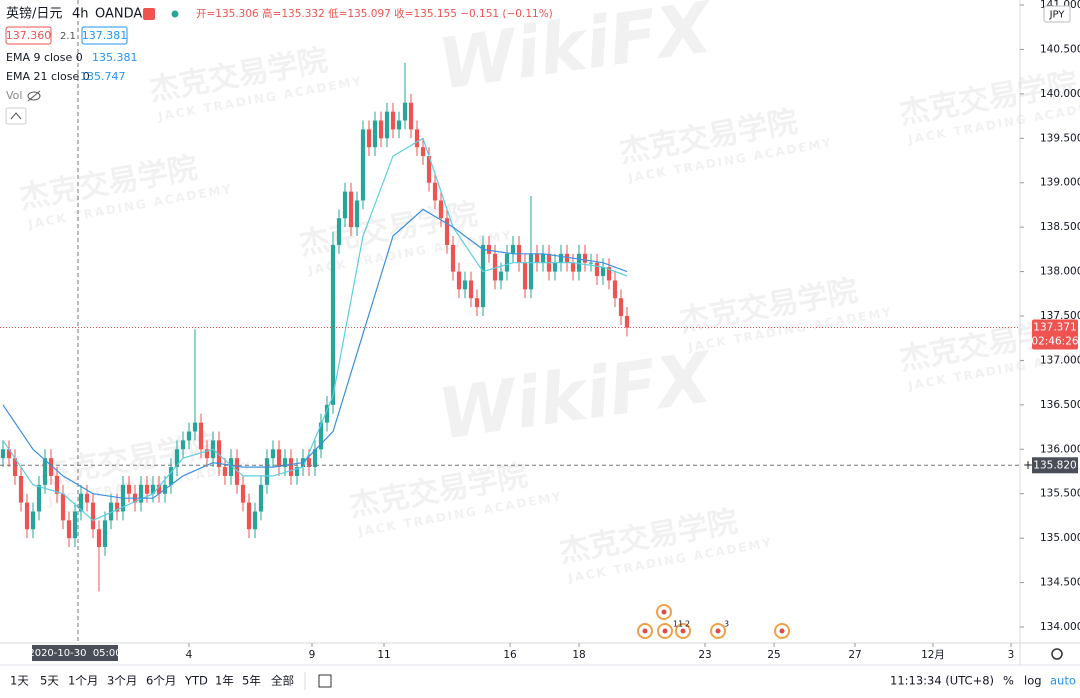  Describe the element at coordinates (1060, 49) in the screenshot. I see `y-tick-label: 140.500` at that location.